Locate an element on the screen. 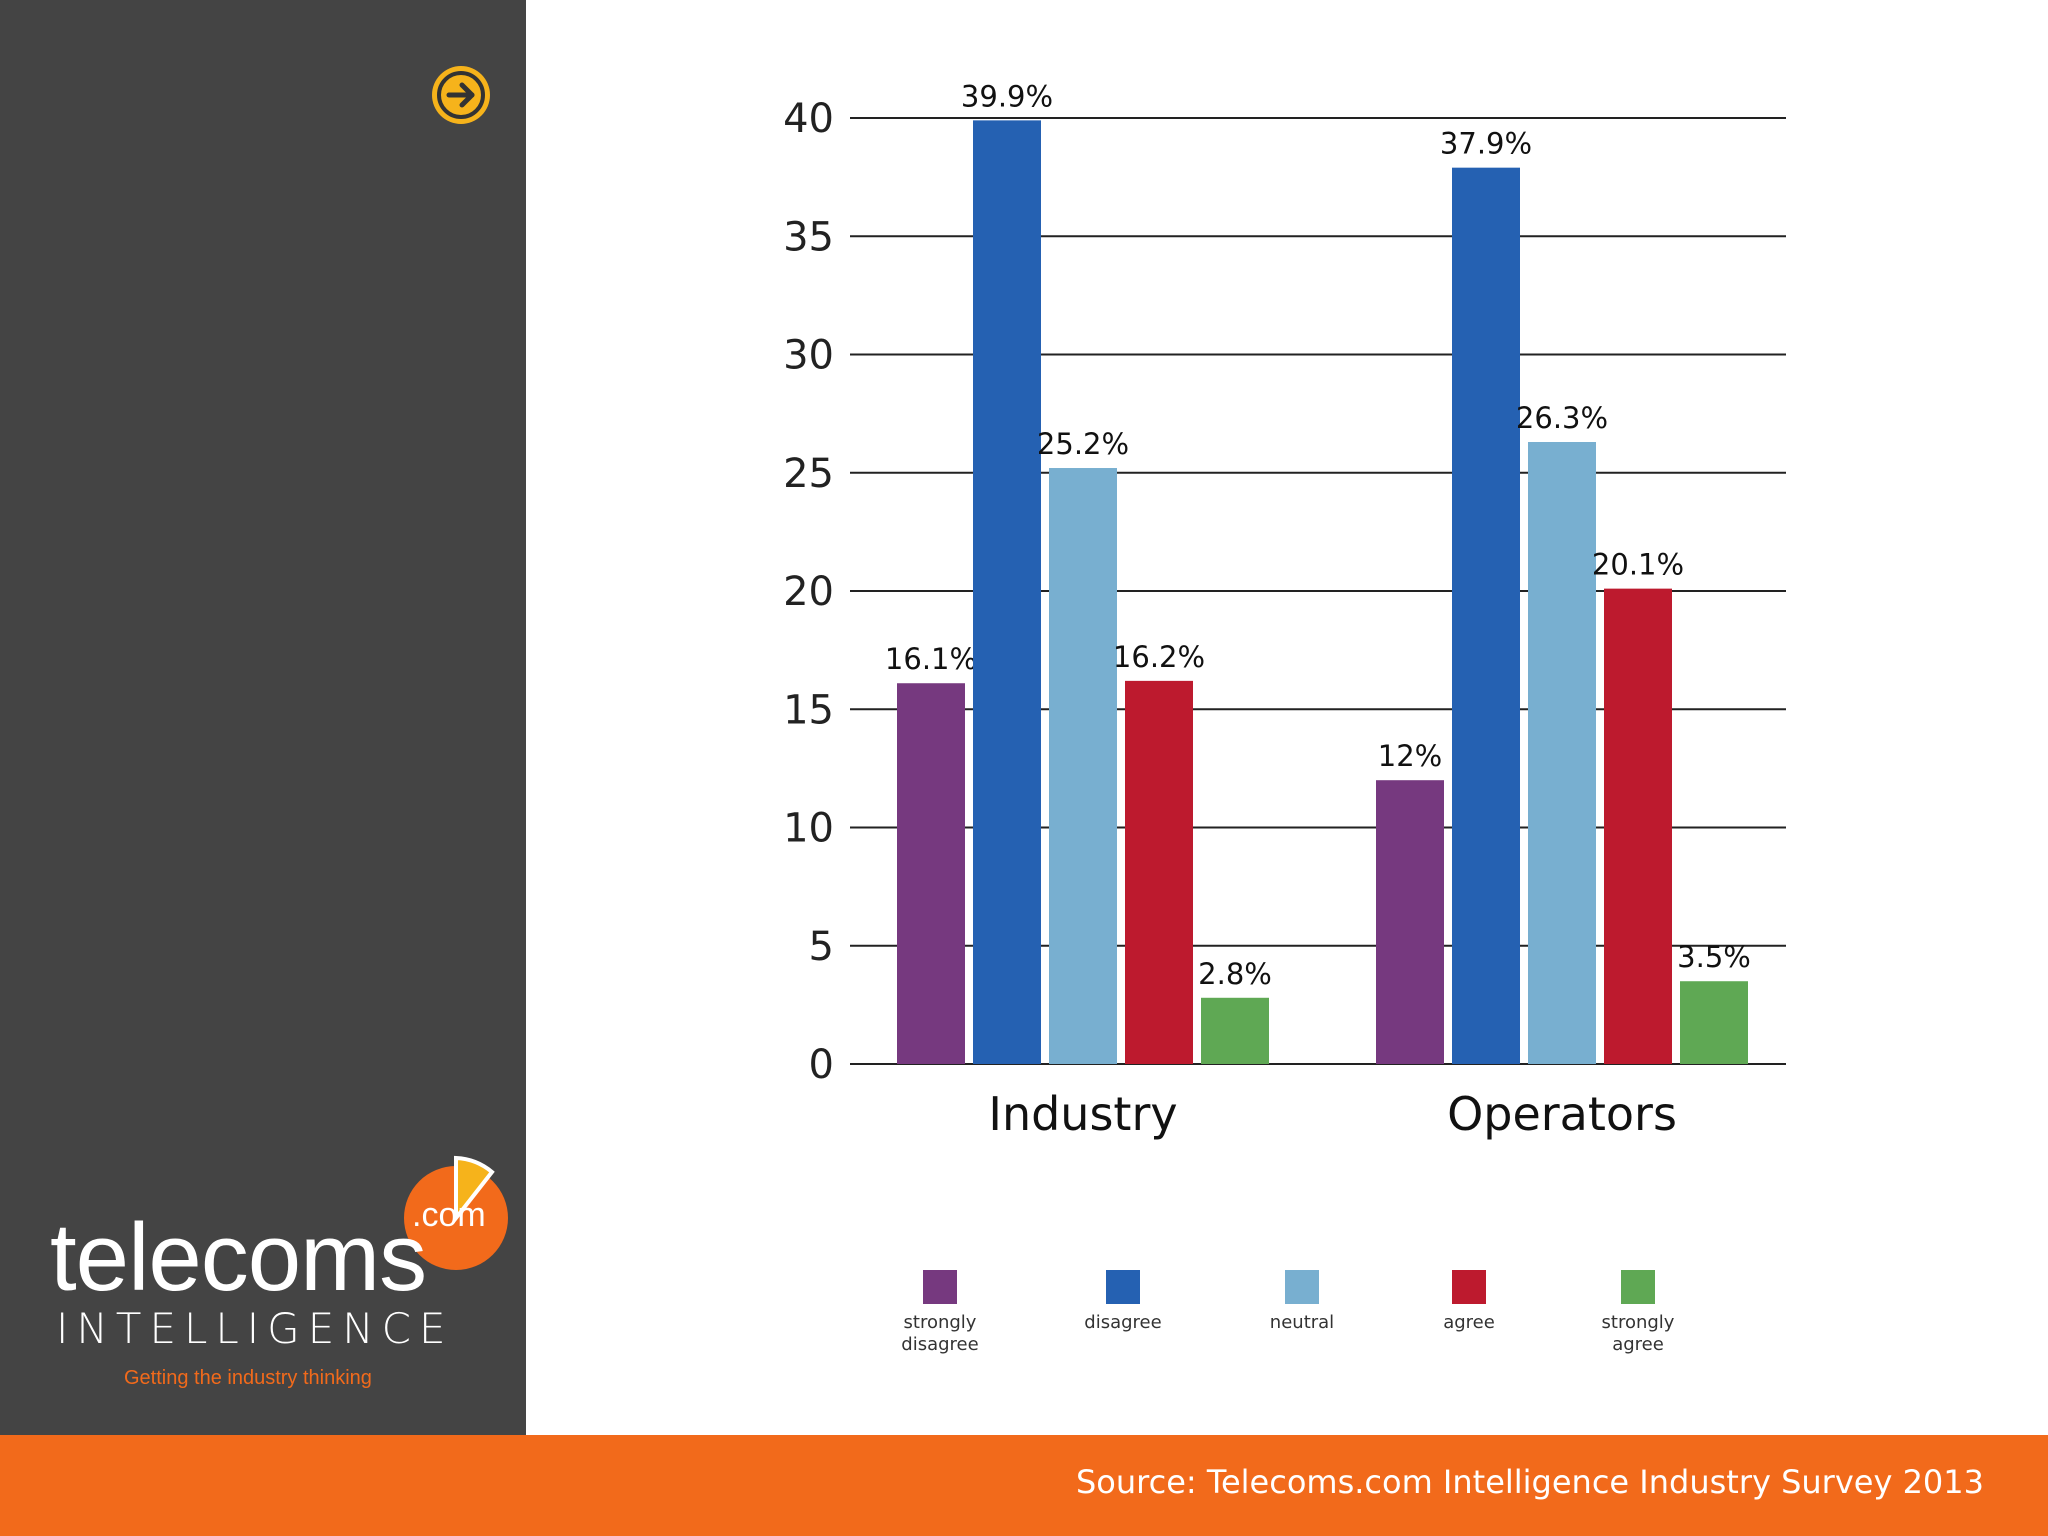 This screenshot has width=2048, height=1536. data-label: 25.2% is located at coordinates (1083, 444).